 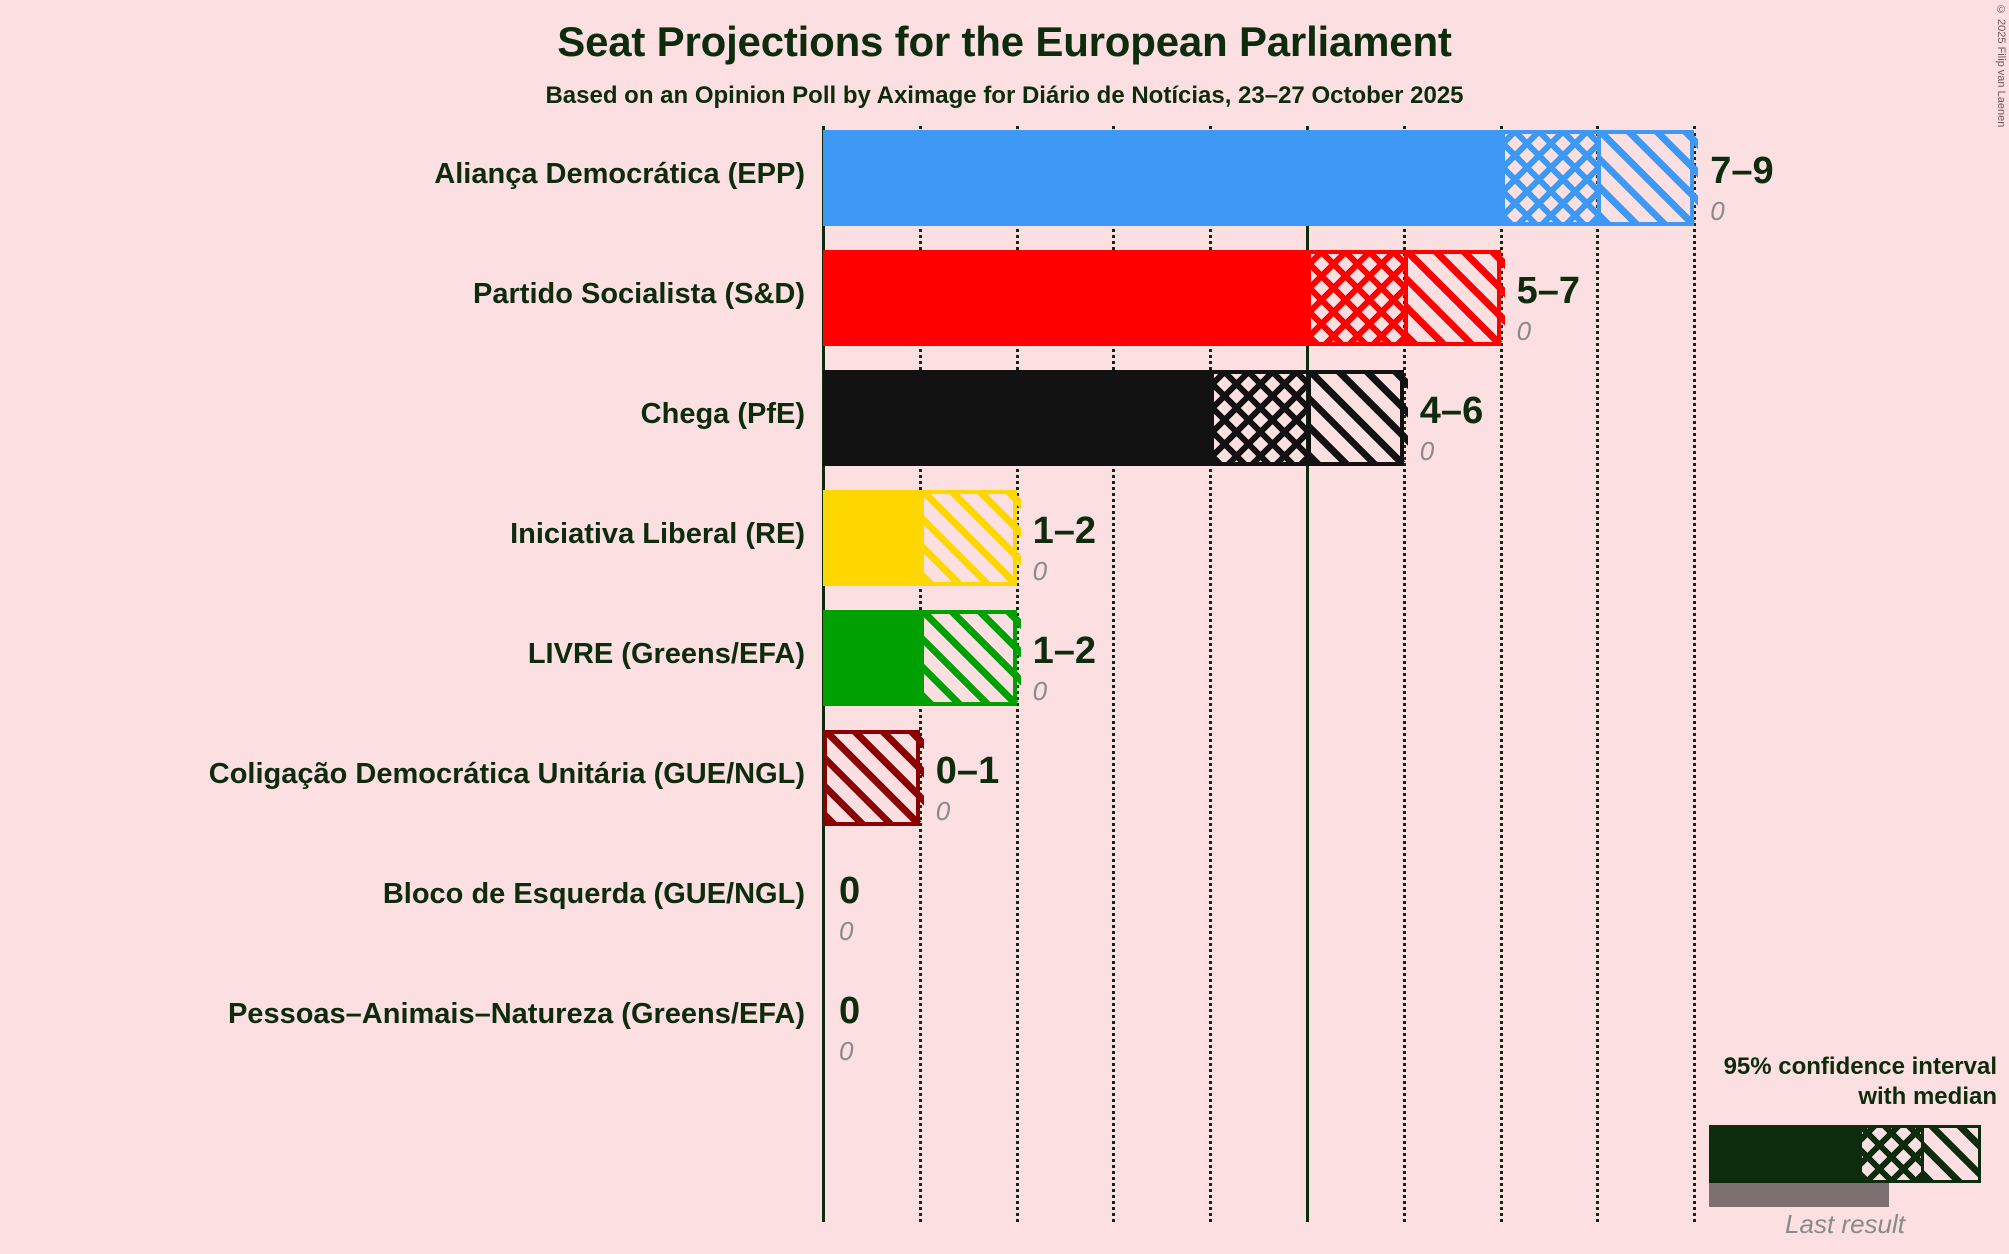 I want to click on bar-row: Partido Socialista (S&D) 5–7 0, so click(x=1004, y=298).